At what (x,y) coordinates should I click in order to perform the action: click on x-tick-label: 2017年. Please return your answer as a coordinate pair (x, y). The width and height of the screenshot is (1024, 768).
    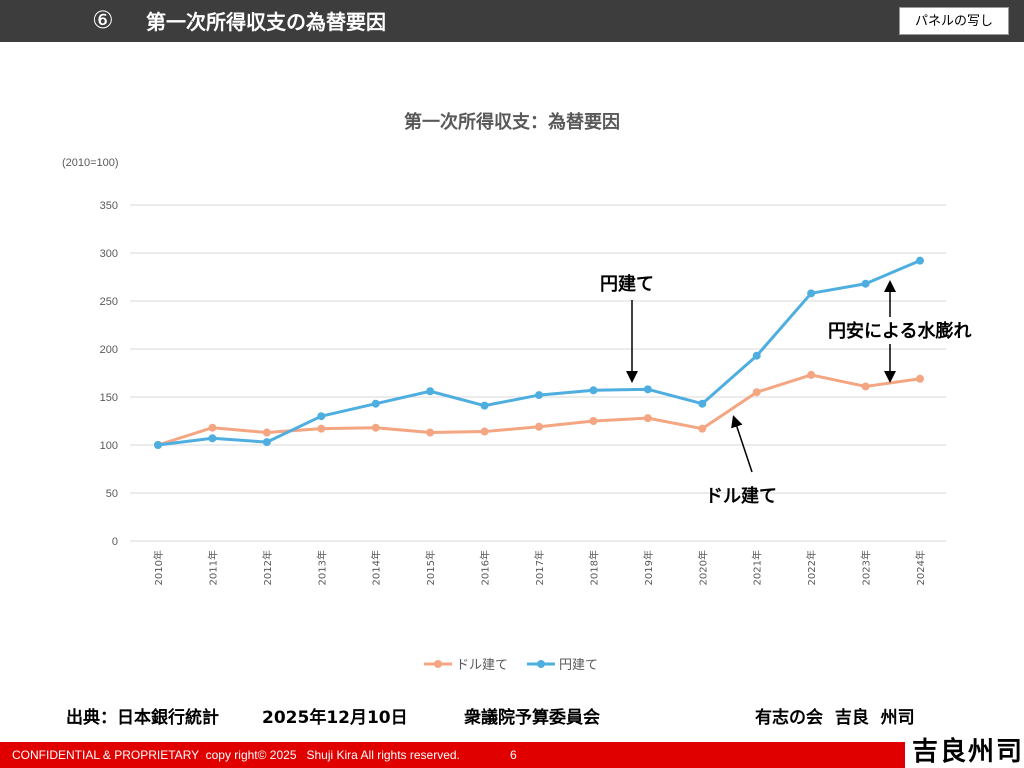
    Looking at the image, I should click on (539, 567).